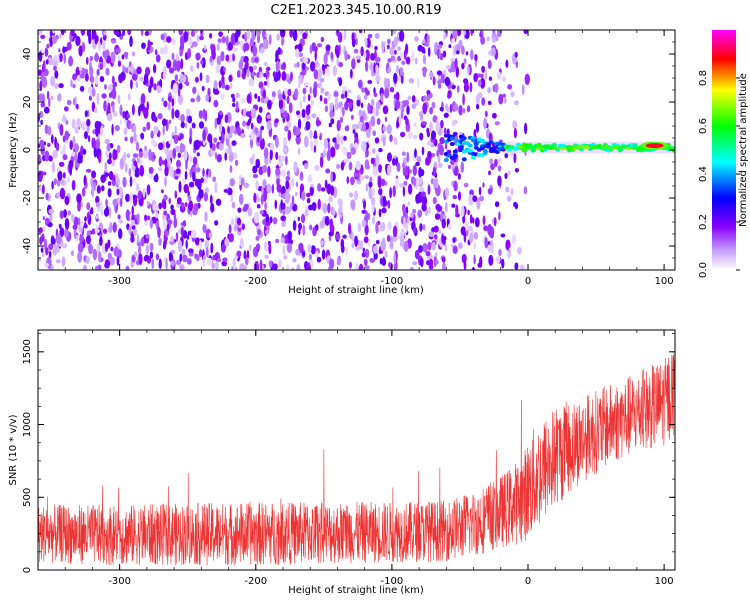  I want to click on snr-y-tick-label: 0, so click(27, 570).